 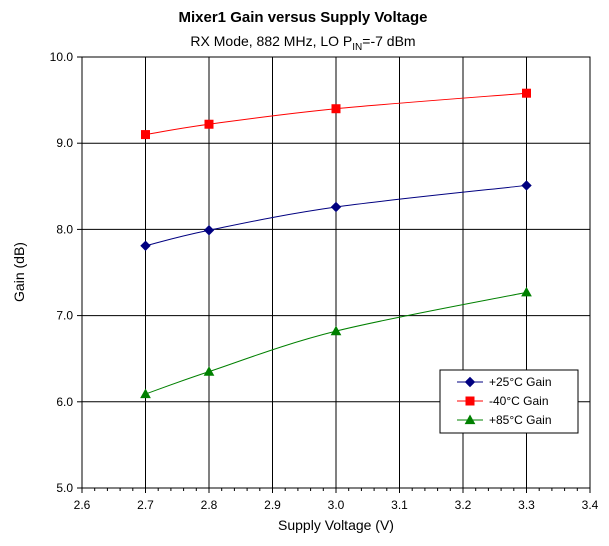 I want to click on x-tick-label: 3.2, so click(x=463, y=505).